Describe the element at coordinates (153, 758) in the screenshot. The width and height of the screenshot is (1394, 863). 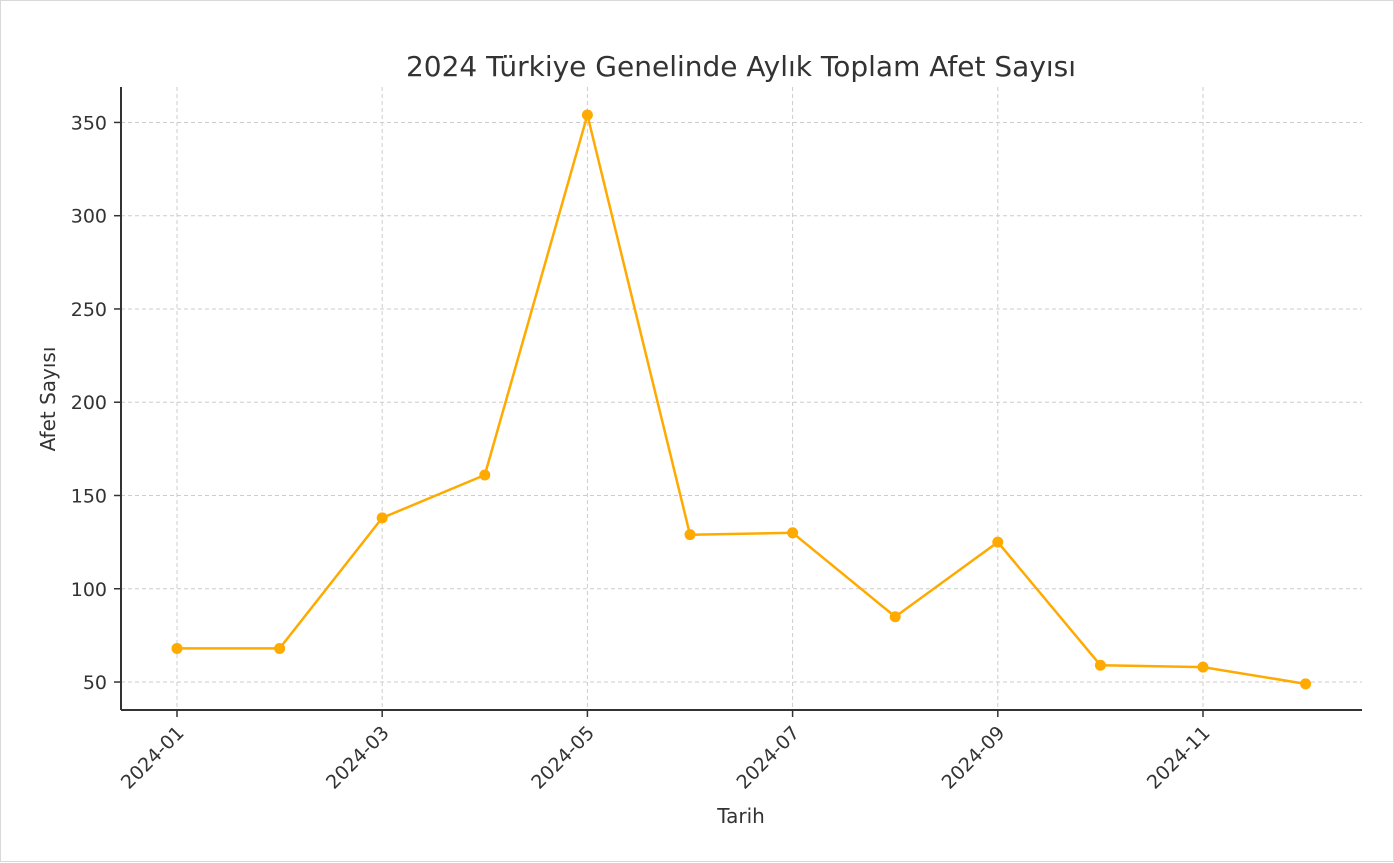
I see `x-tick-label: 2024-01` at that location.